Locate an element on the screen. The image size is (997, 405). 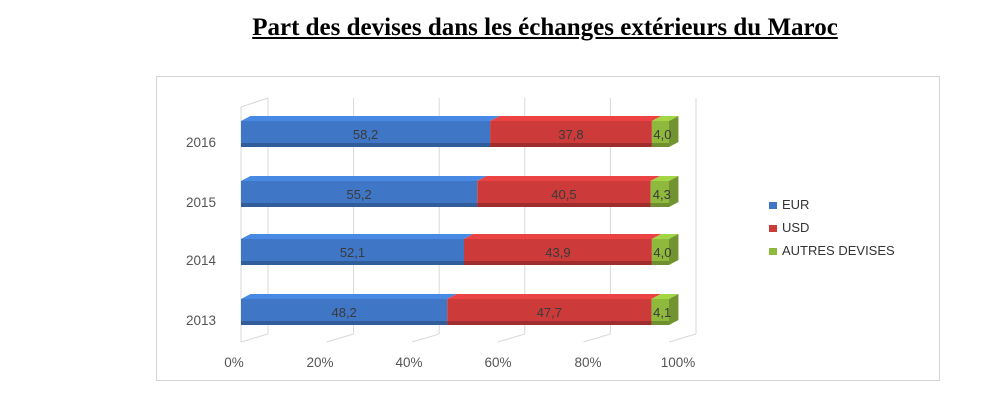
legend-label-eur: EUR is located at coordinates (795, 204).